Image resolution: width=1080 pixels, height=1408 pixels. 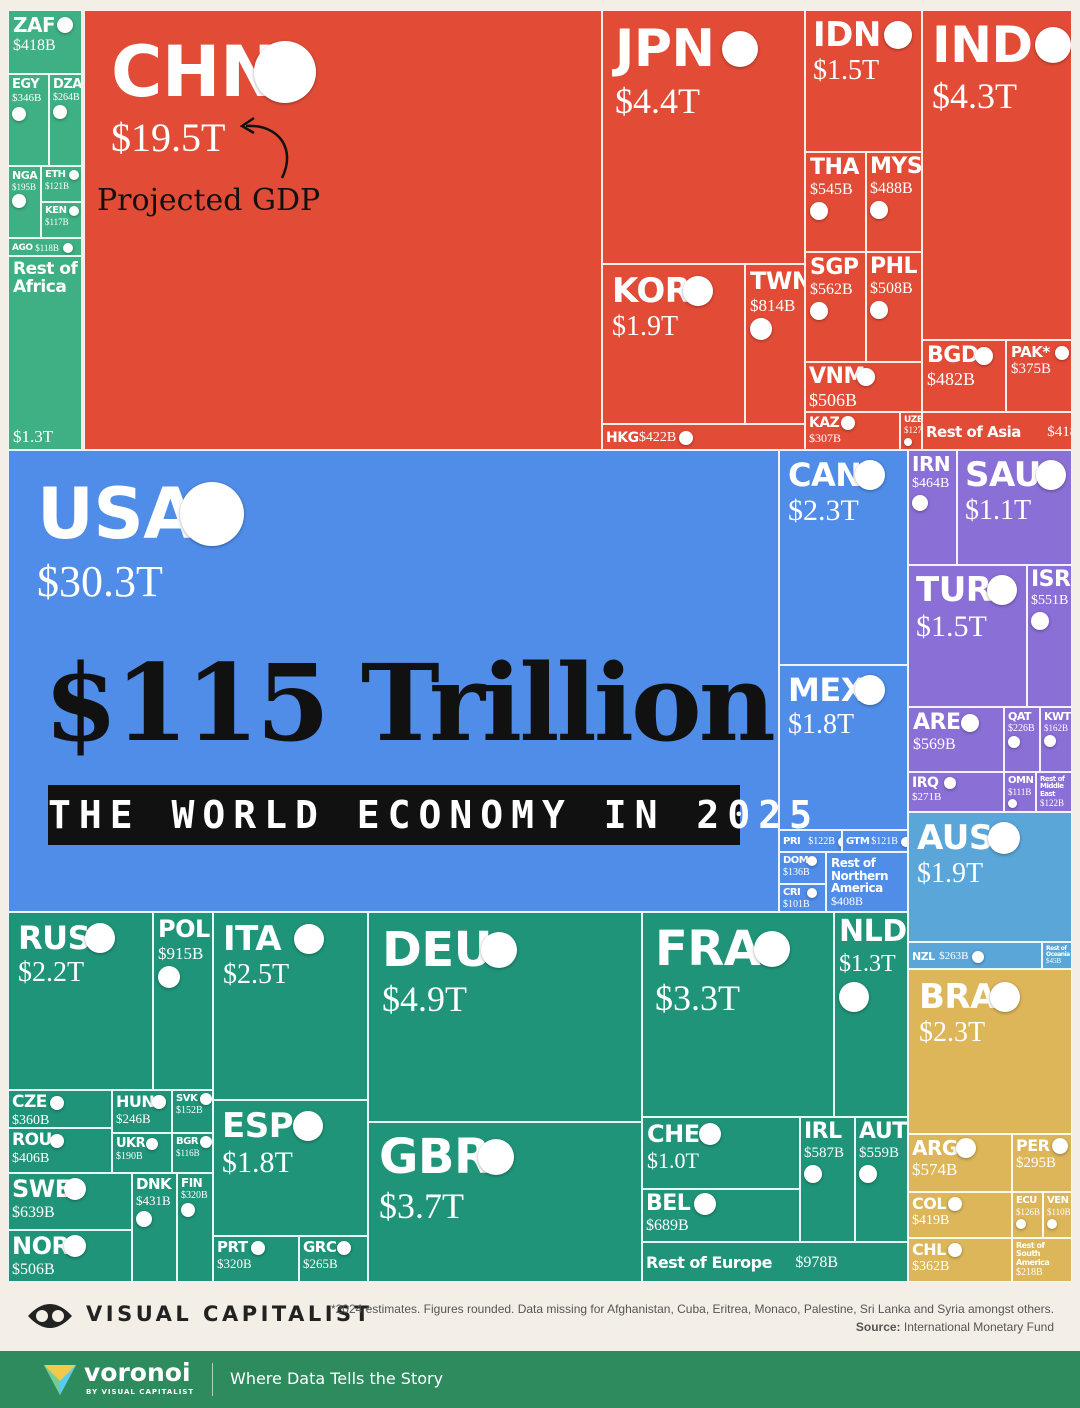 What do you see at coordinates (1020, 716) in the screenshot?
I see `country-code-qat: QAT` at bounding box center [1020, 716].